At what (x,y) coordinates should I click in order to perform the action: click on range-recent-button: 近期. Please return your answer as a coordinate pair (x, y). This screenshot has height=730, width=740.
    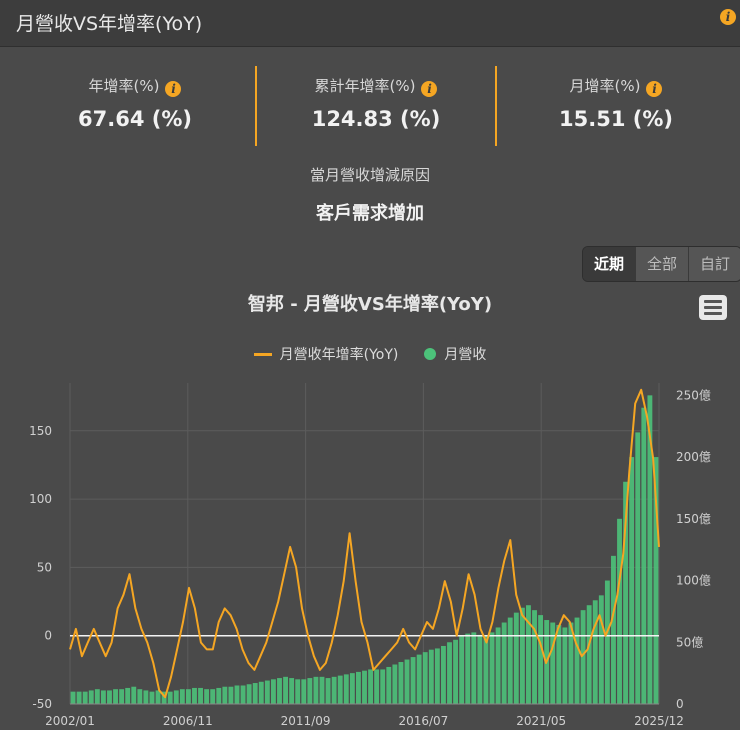
    Looking at the image, I should click on (609, 264).